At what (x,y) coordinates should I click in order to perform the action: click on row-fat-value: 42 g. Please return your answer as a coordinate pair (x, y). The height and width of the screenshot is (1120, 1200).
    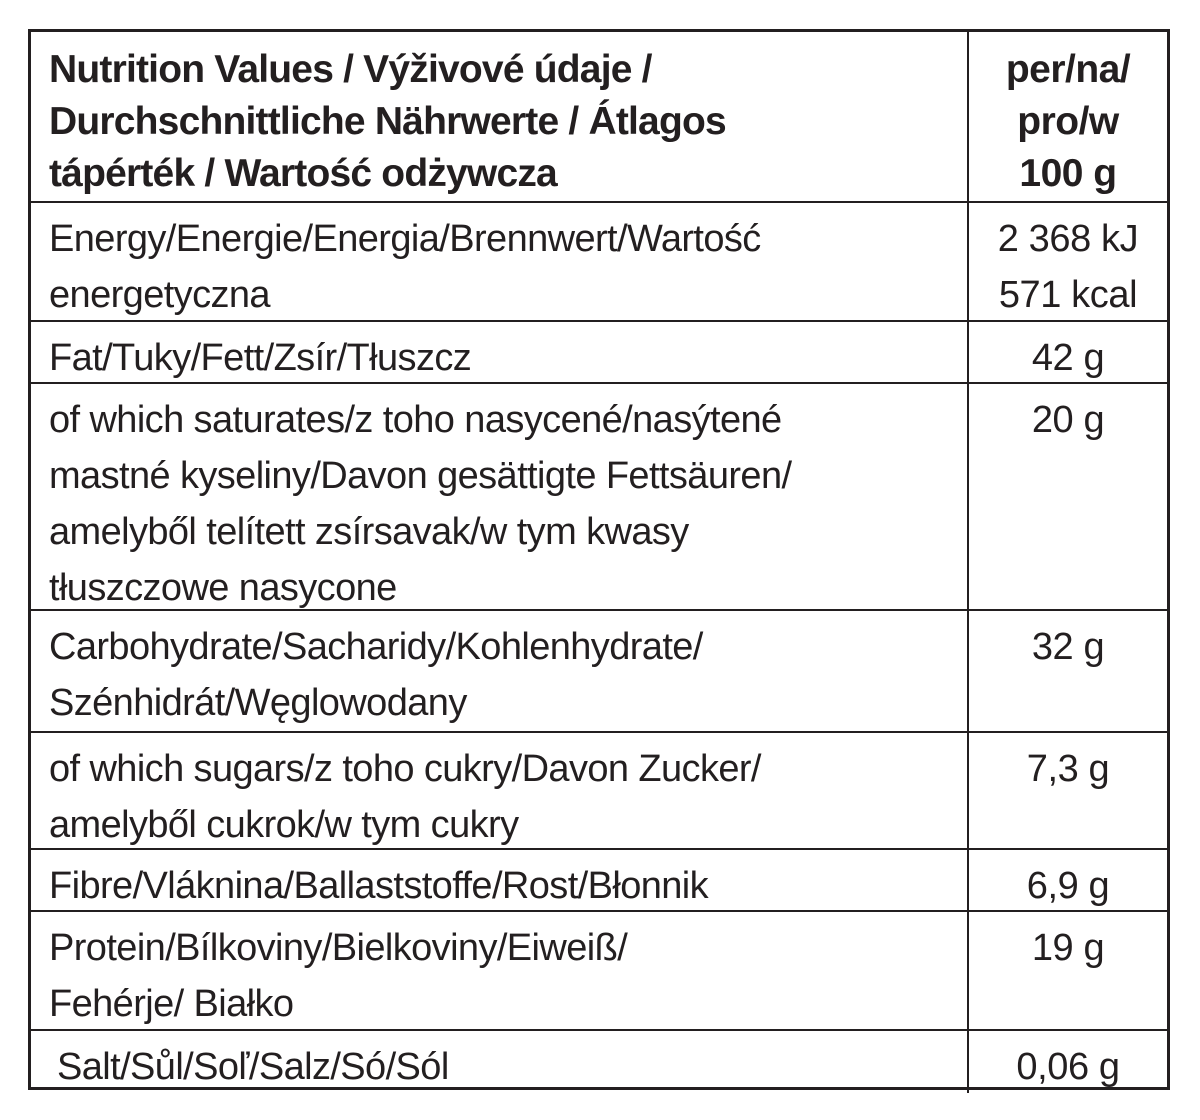
    Looking at the image, I should click on (1068, 353).